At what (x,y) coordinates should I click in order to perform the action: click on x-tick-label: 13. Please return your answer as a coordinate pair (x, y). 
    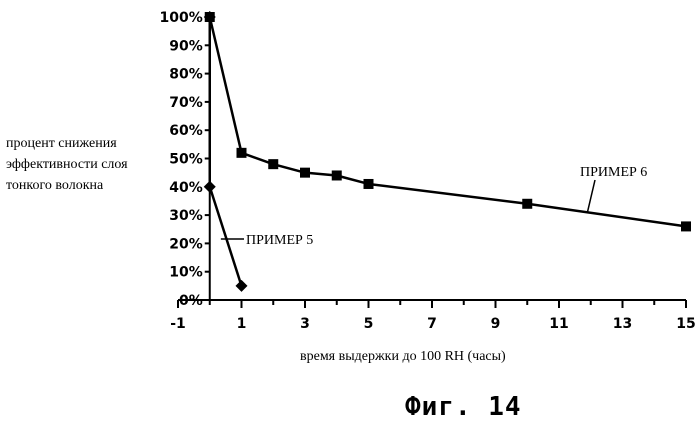
    Looking at the image, I should click on (622, 324).